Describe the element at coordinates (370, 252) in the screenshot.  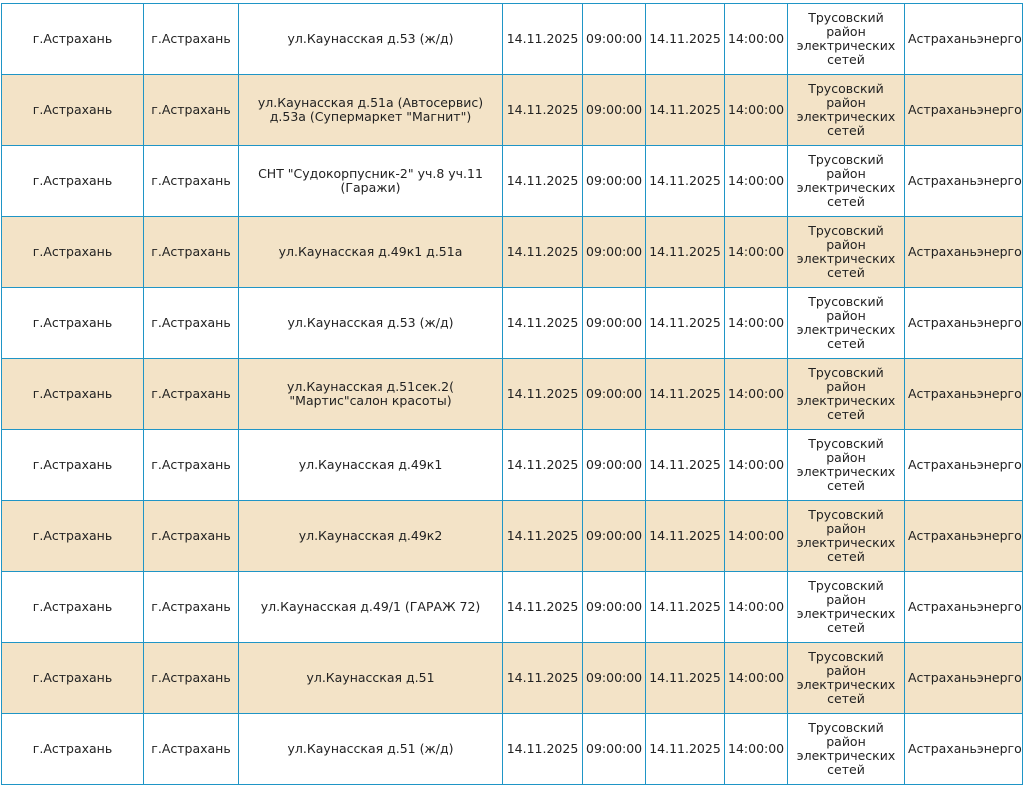
I see `address-cell: ул.Каунасская д.49к1 д.51а` at that location.